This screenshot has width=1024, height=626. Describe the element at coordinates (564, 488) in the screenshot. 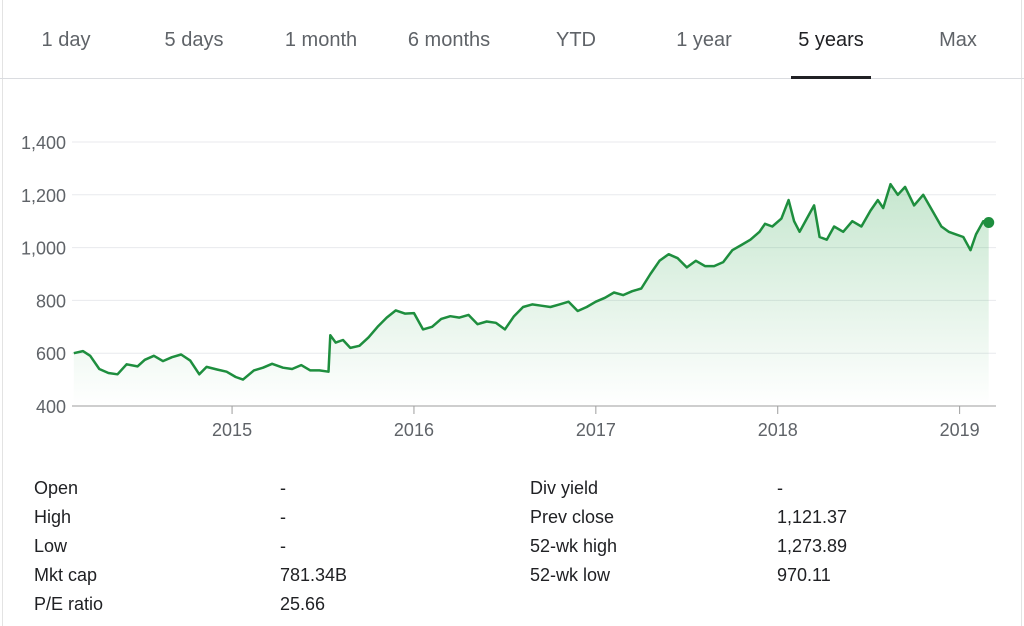

I see `stat-label-div-yield: Div yield` at that location.